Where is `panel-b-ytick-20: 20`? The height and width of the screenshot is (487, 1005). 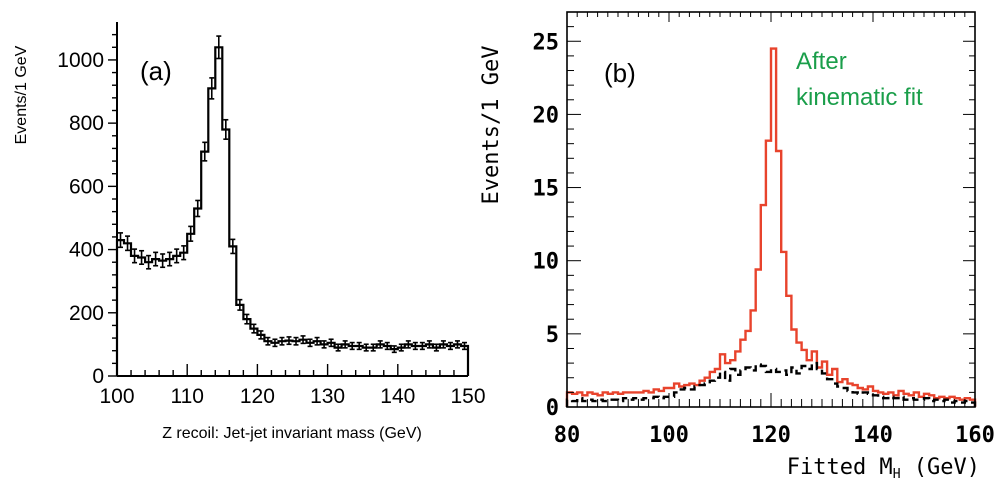 panel-b-ytick-20: 20 is located at coordinates (546, 115).